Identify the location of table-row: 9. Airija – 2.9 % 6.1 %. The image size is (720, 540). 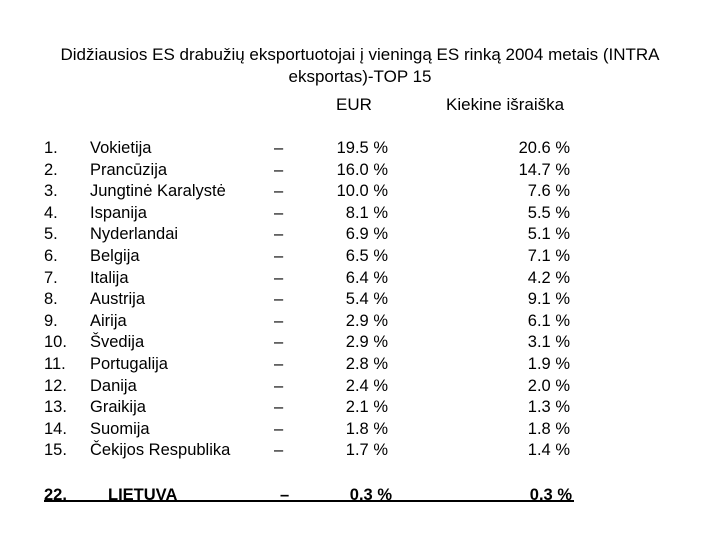
(360, 322).